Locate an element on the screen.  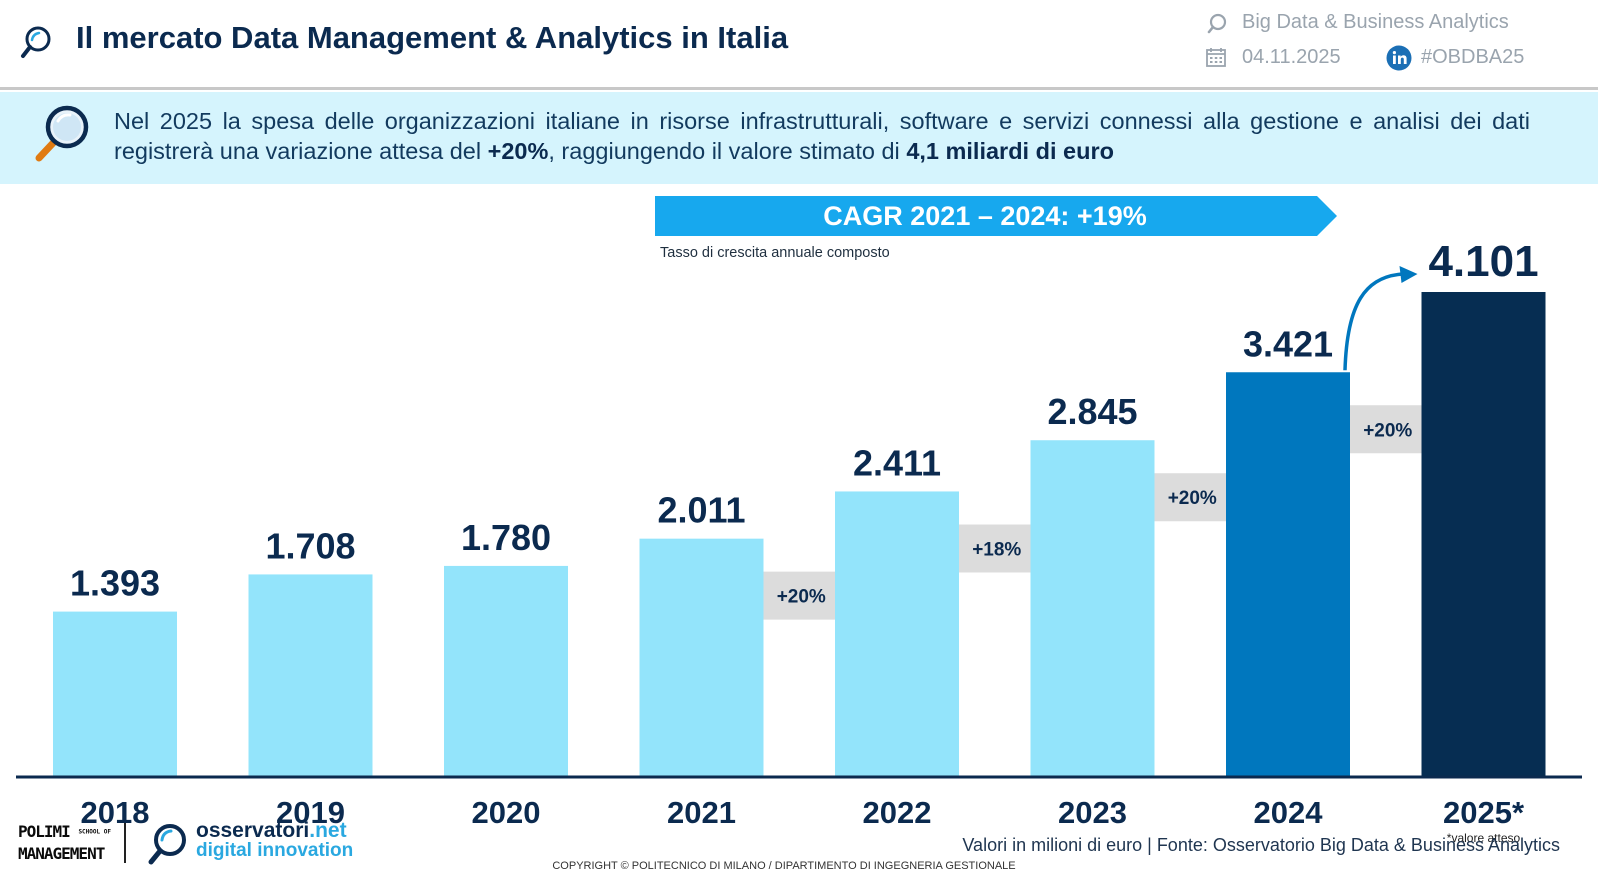
growth-label: +18% is located at coordinates (996, 549).